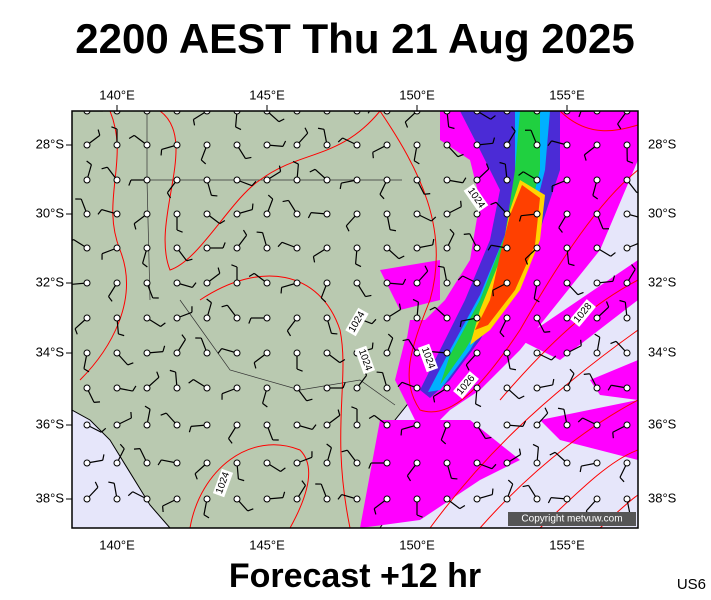  Describe the element at coordinates (662, 351) in the screenshot. I see `lat-label-right: 34°S` at that location.